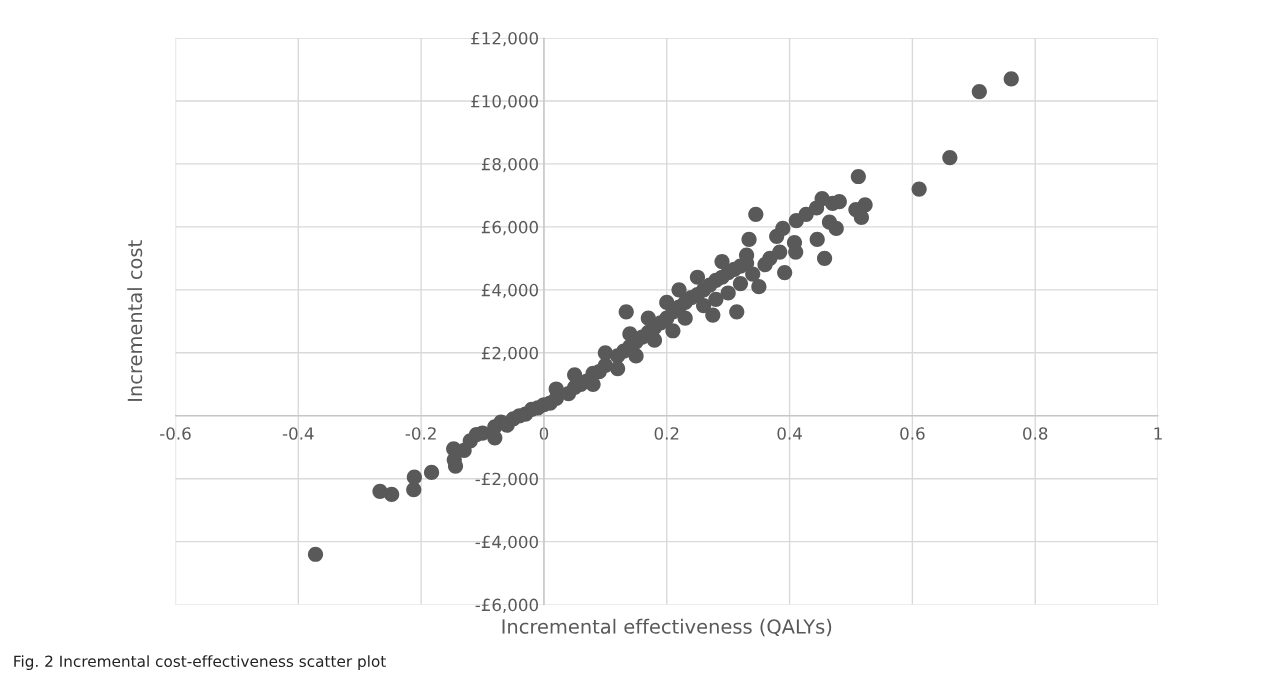  What do you see at coordinates (1035, 433) in the screenshot?
I see `x-tick-label: 0.8` at bounding box center [1035, 433].